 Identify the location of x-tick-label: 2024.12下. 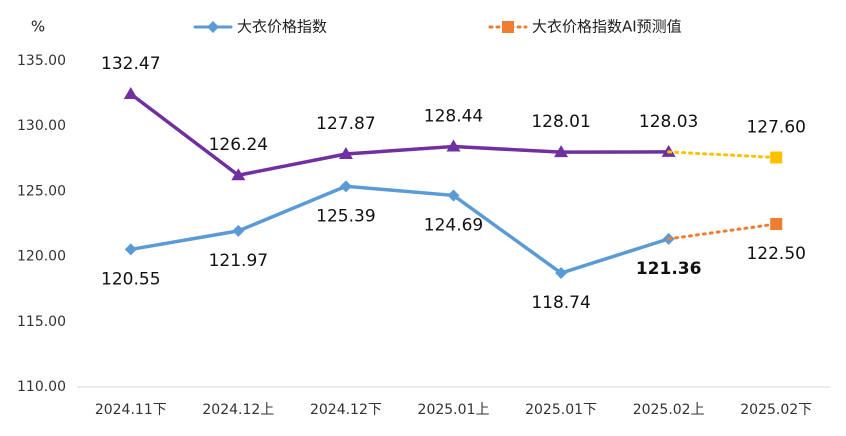
(346, 410).